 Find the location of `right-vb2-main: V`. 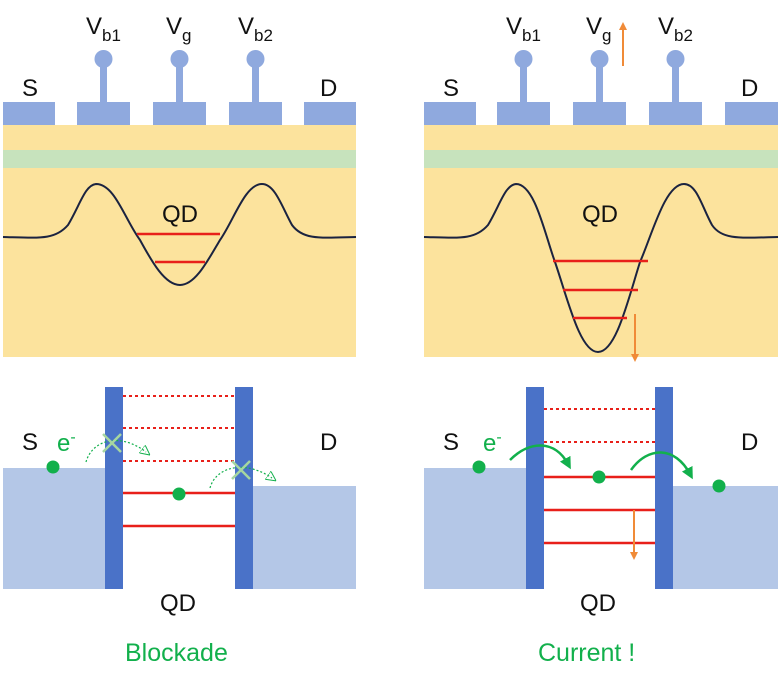

right-vb2-main: V is located at coordinates (666, 26).